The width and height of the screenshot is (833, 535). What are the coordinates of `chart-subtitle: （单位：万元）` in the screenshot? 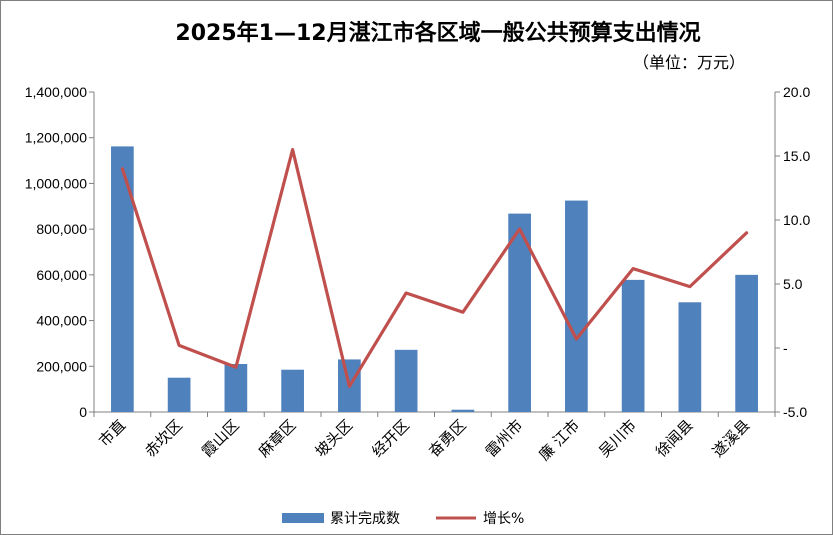 It's located at (689, 62).